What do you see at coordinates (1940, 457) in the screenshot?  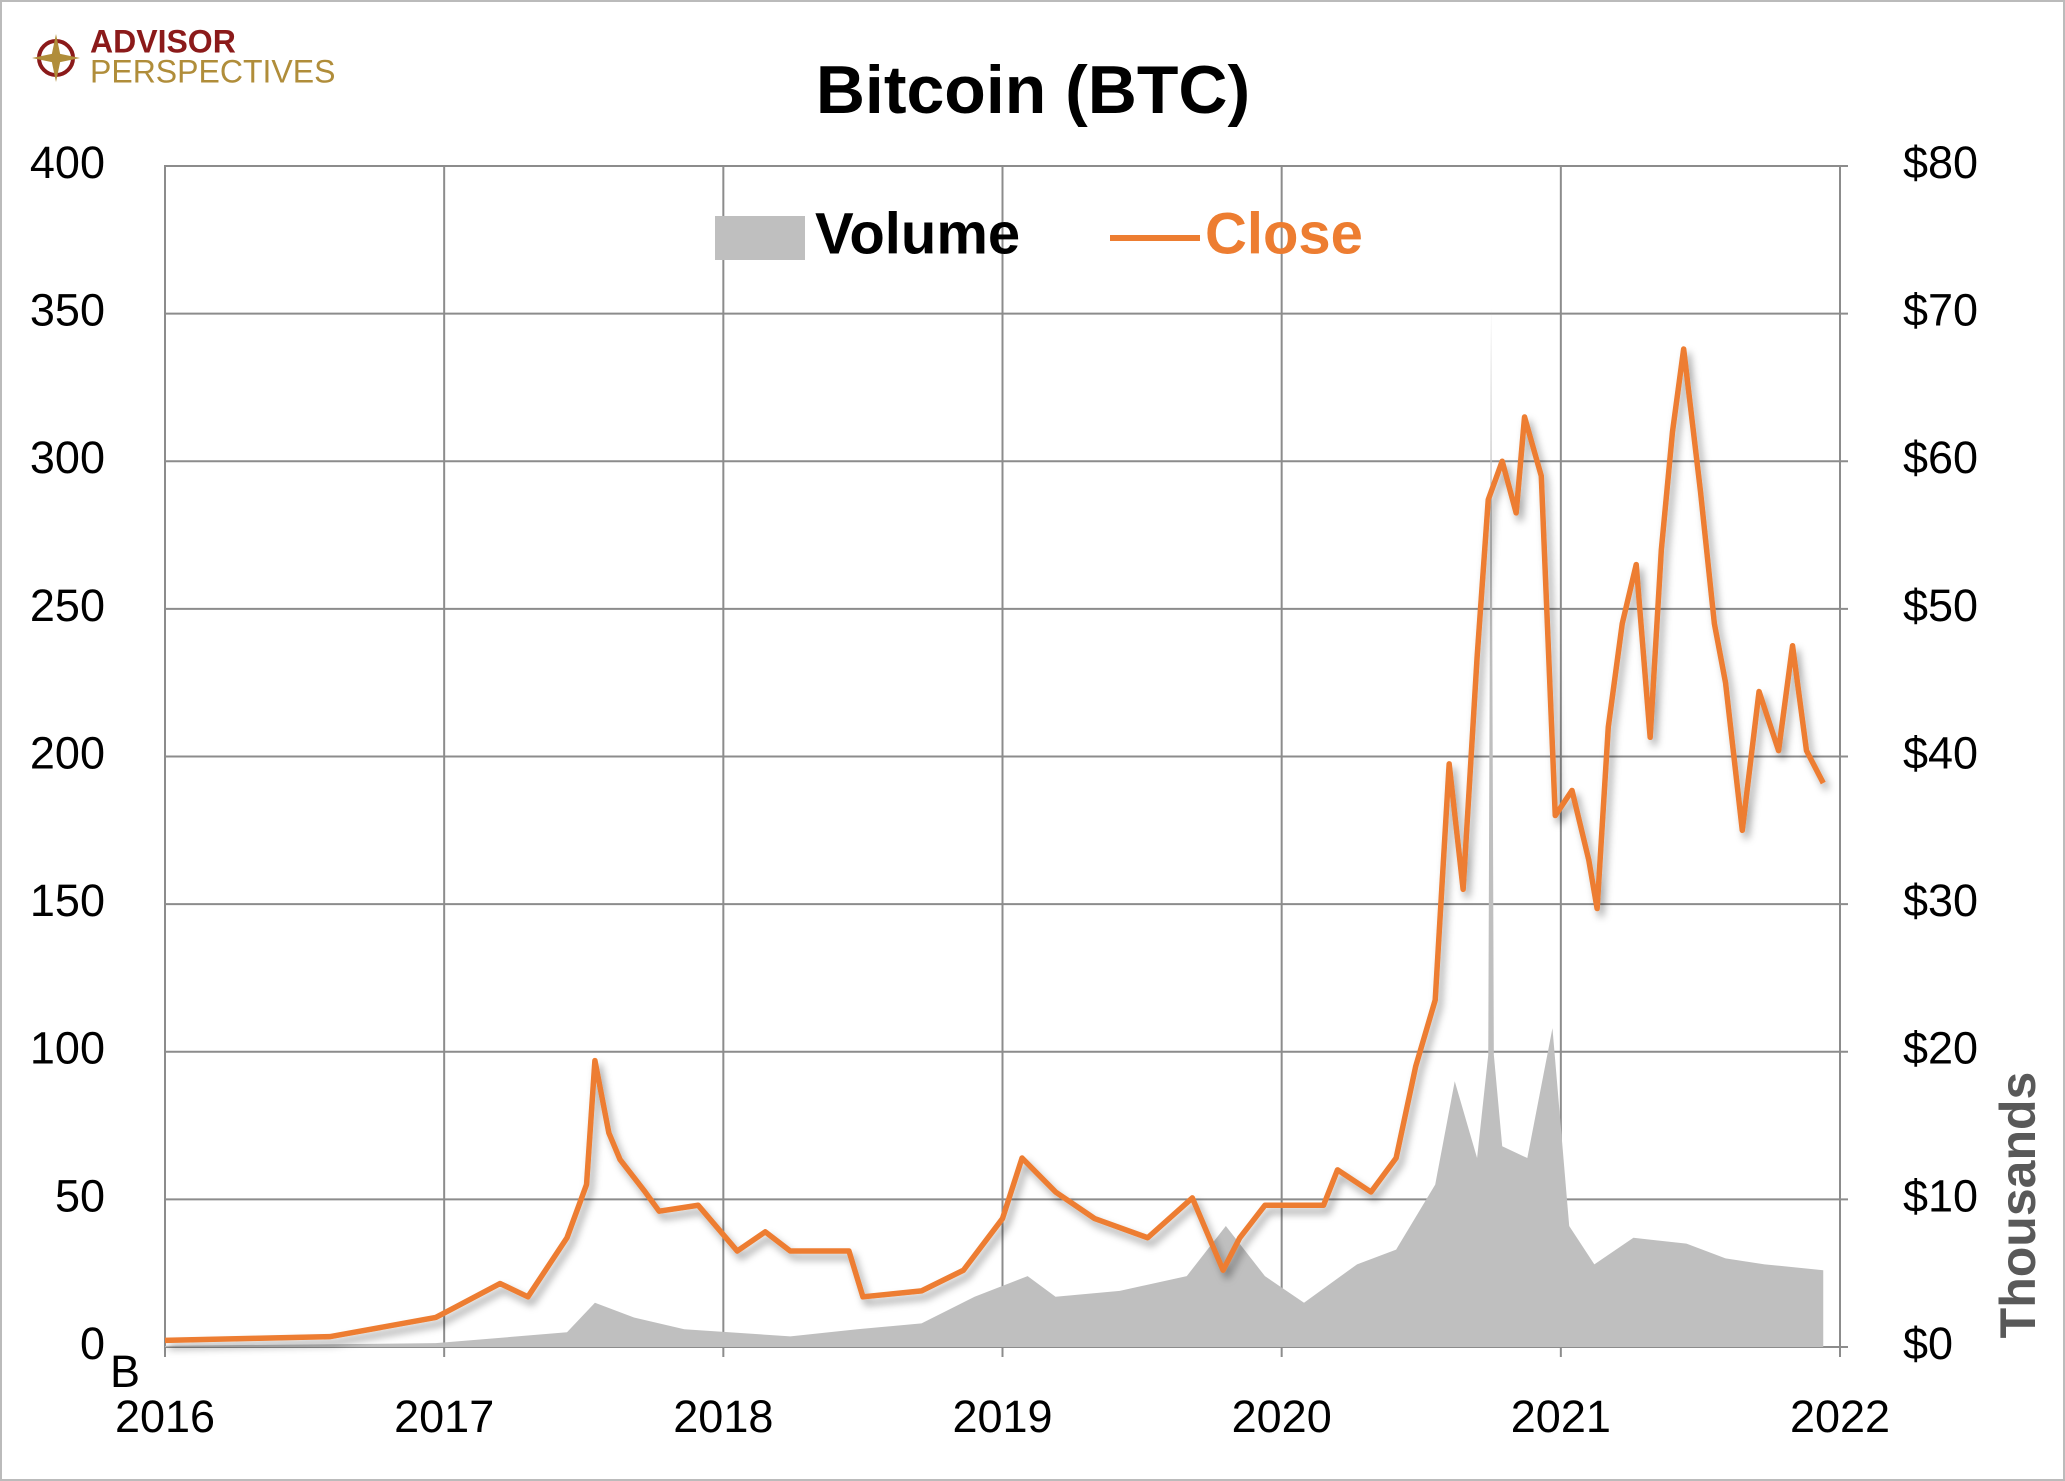 I see `y2-tick-label: $60` at bounding box center [1940, 457].